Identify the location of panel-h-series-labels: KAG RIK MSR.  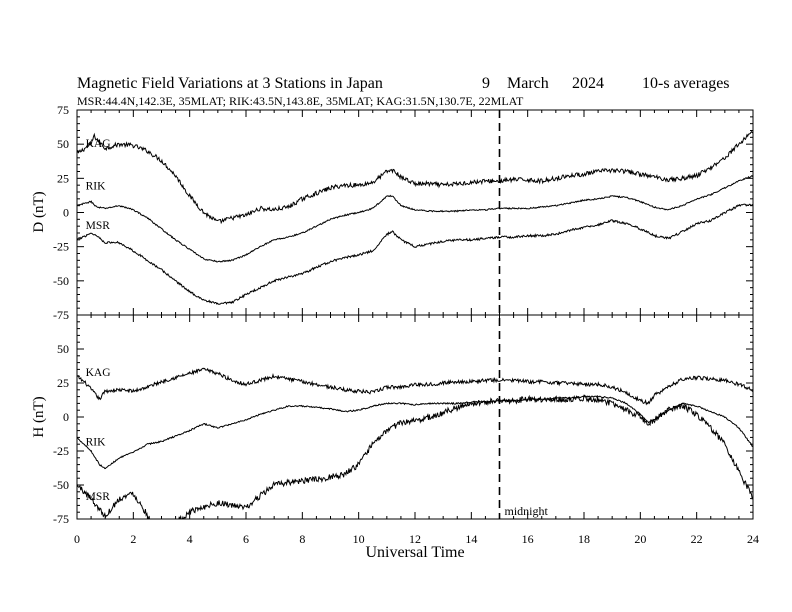
(98, 435).